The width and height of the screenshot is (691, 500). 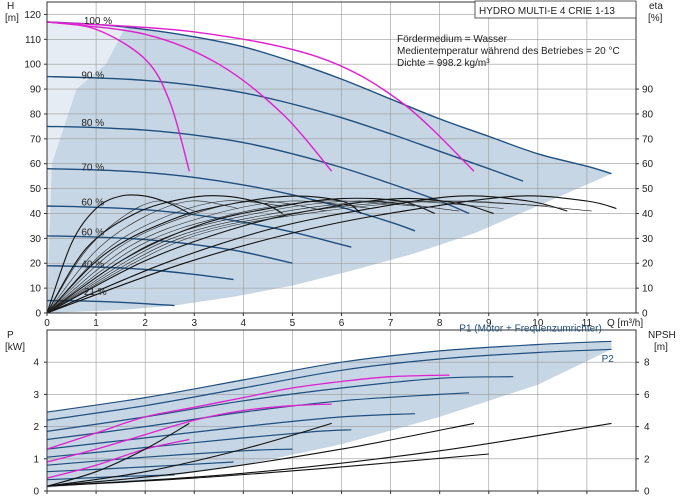 What do you see at coordinates (530, 329) in the screenshot?
I see `series-label-0: P1 (Motor + Frequenzumrichter)` at bounding box center [530, 329].